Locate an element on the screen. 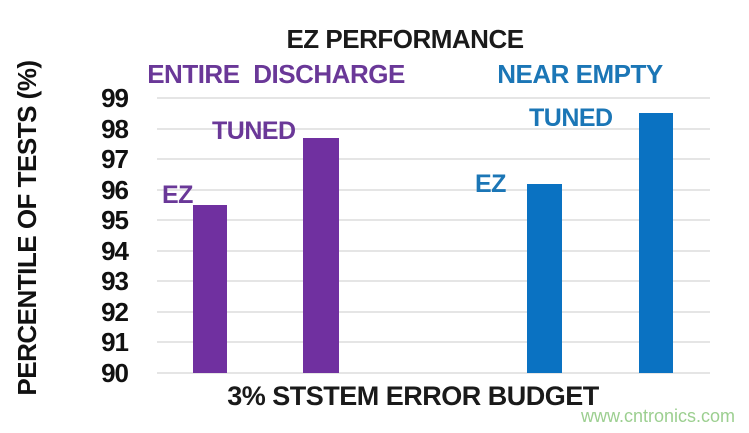 The width and height of the screenshot is (749, 433). watermark-text: www.cntronics.com is located at coordinates (657, 416).